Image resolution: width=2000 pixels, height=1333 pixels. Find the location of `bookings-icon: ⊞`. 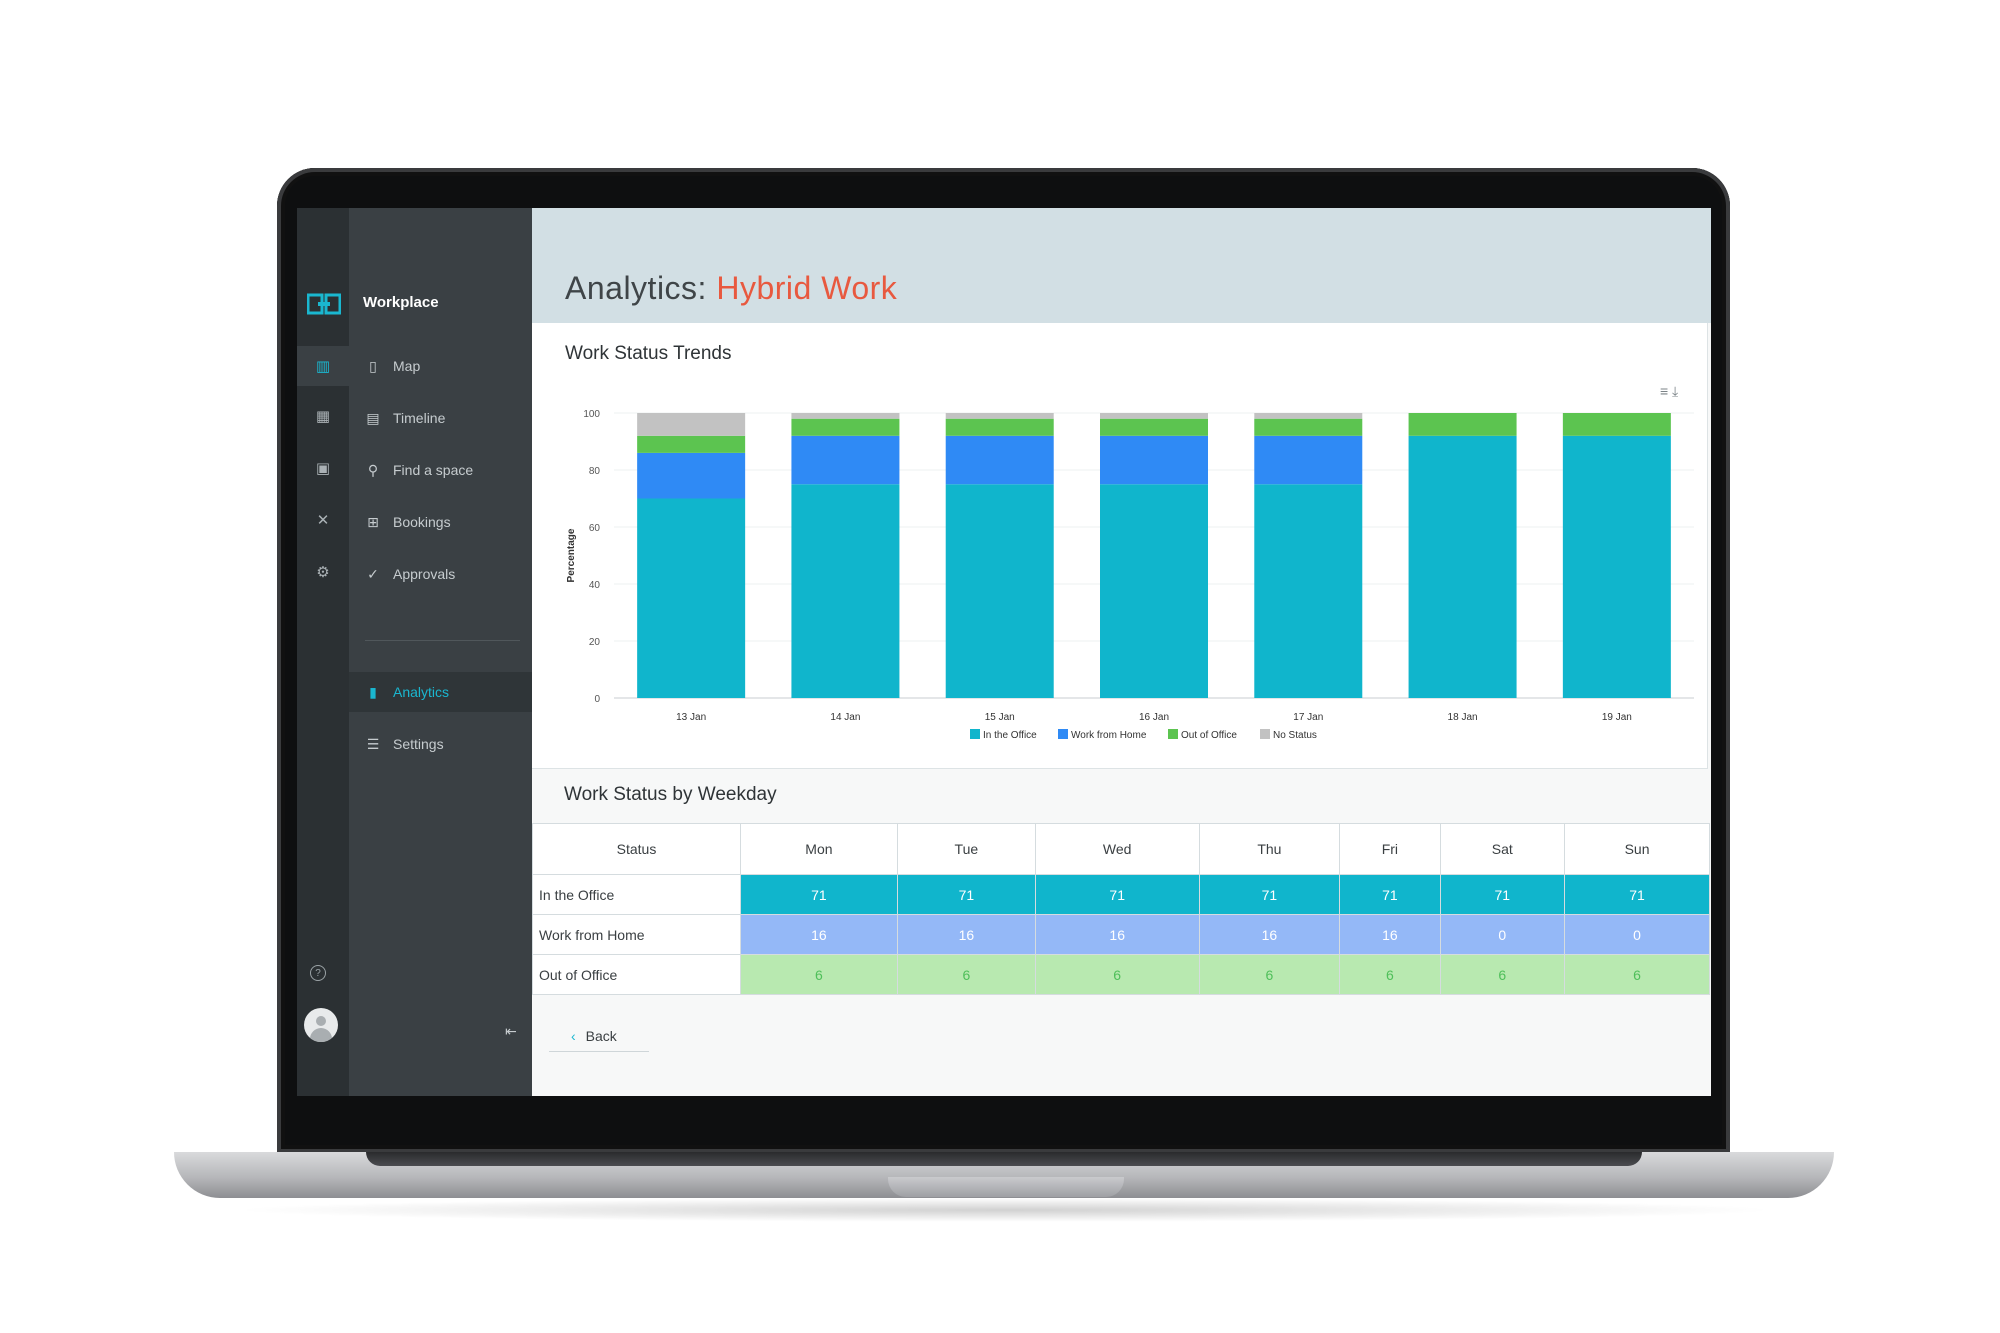

bookings-icon: ⊞ is located at coordinates (373, 521).